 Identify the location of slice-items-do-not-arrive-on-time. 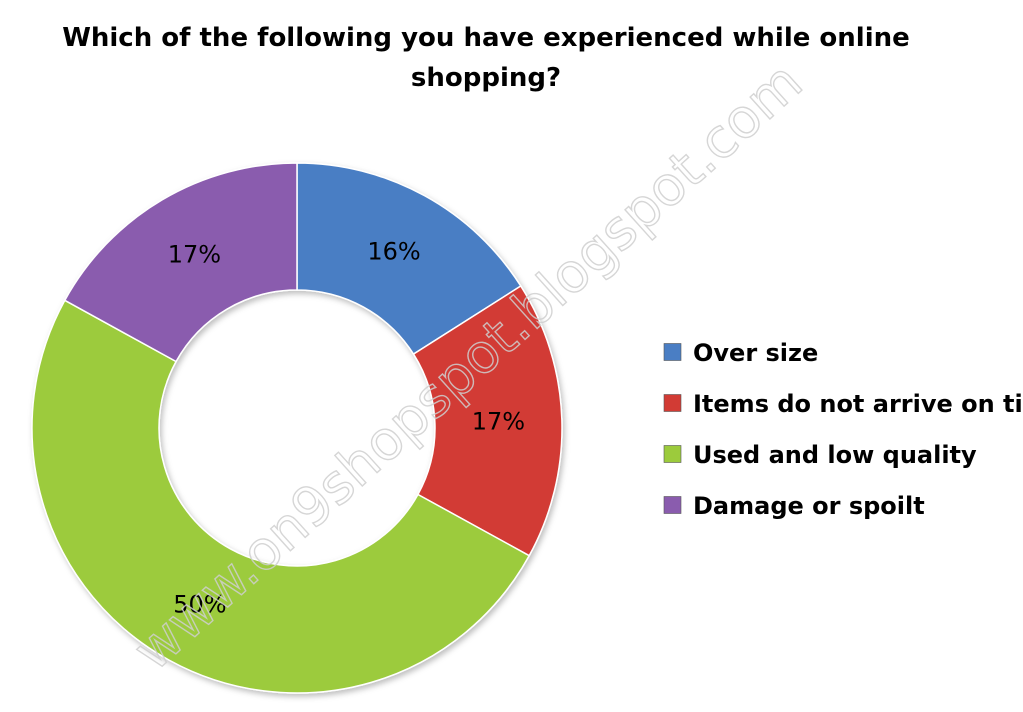
(487, 420).